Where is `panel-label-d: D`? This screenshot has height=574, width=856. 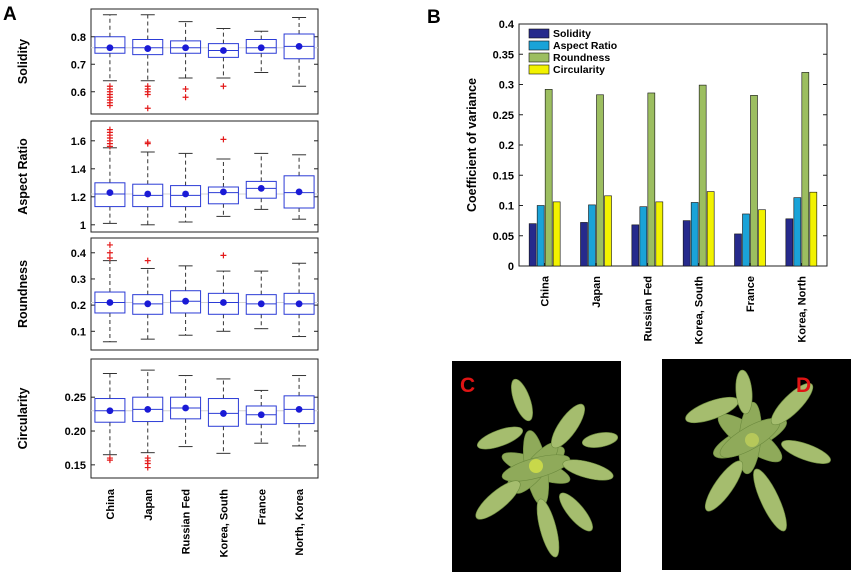 panel-label-d: D is located at coordinates (803, 385).